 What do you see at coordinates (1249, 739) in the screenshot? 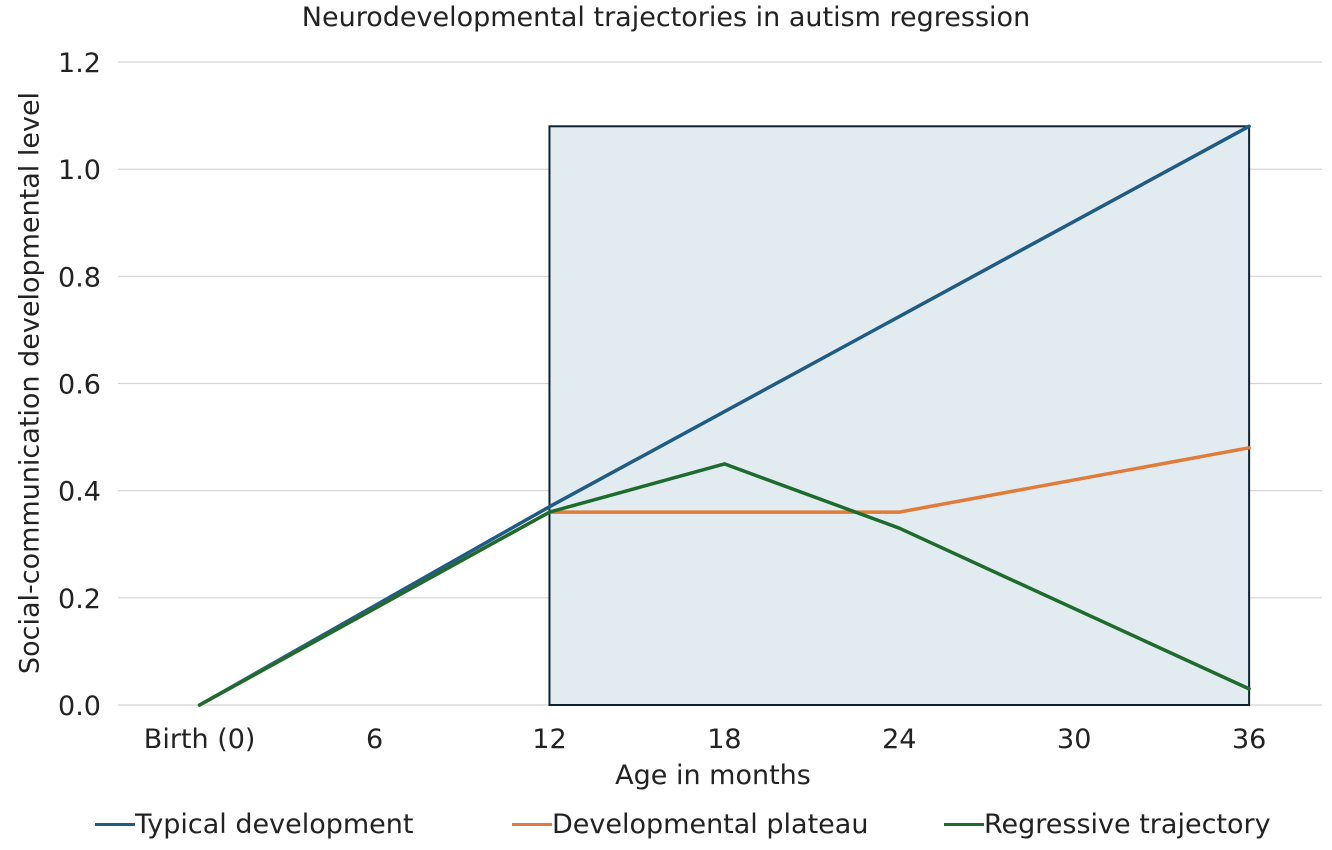
I see `x-tick-label: 36` at bounding box center [1249, 739].